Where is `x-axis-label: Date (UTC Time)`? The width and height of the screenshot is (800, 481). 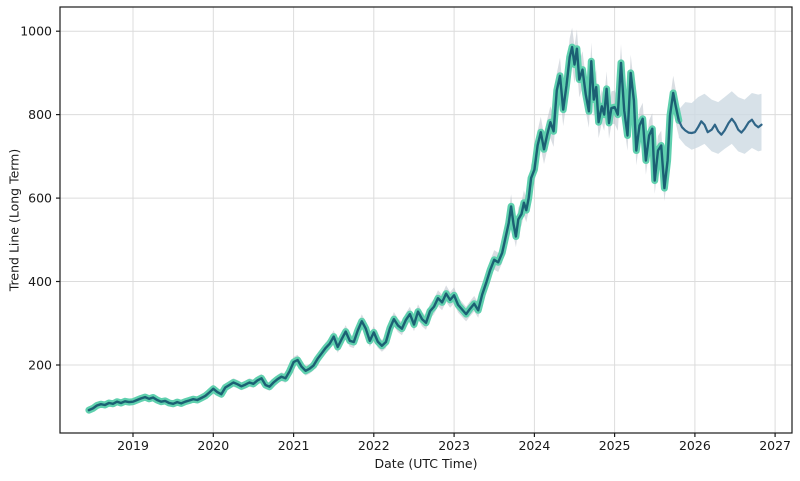
x-axis-label: Date (UTC Time) is located at coordinates (426, 463).